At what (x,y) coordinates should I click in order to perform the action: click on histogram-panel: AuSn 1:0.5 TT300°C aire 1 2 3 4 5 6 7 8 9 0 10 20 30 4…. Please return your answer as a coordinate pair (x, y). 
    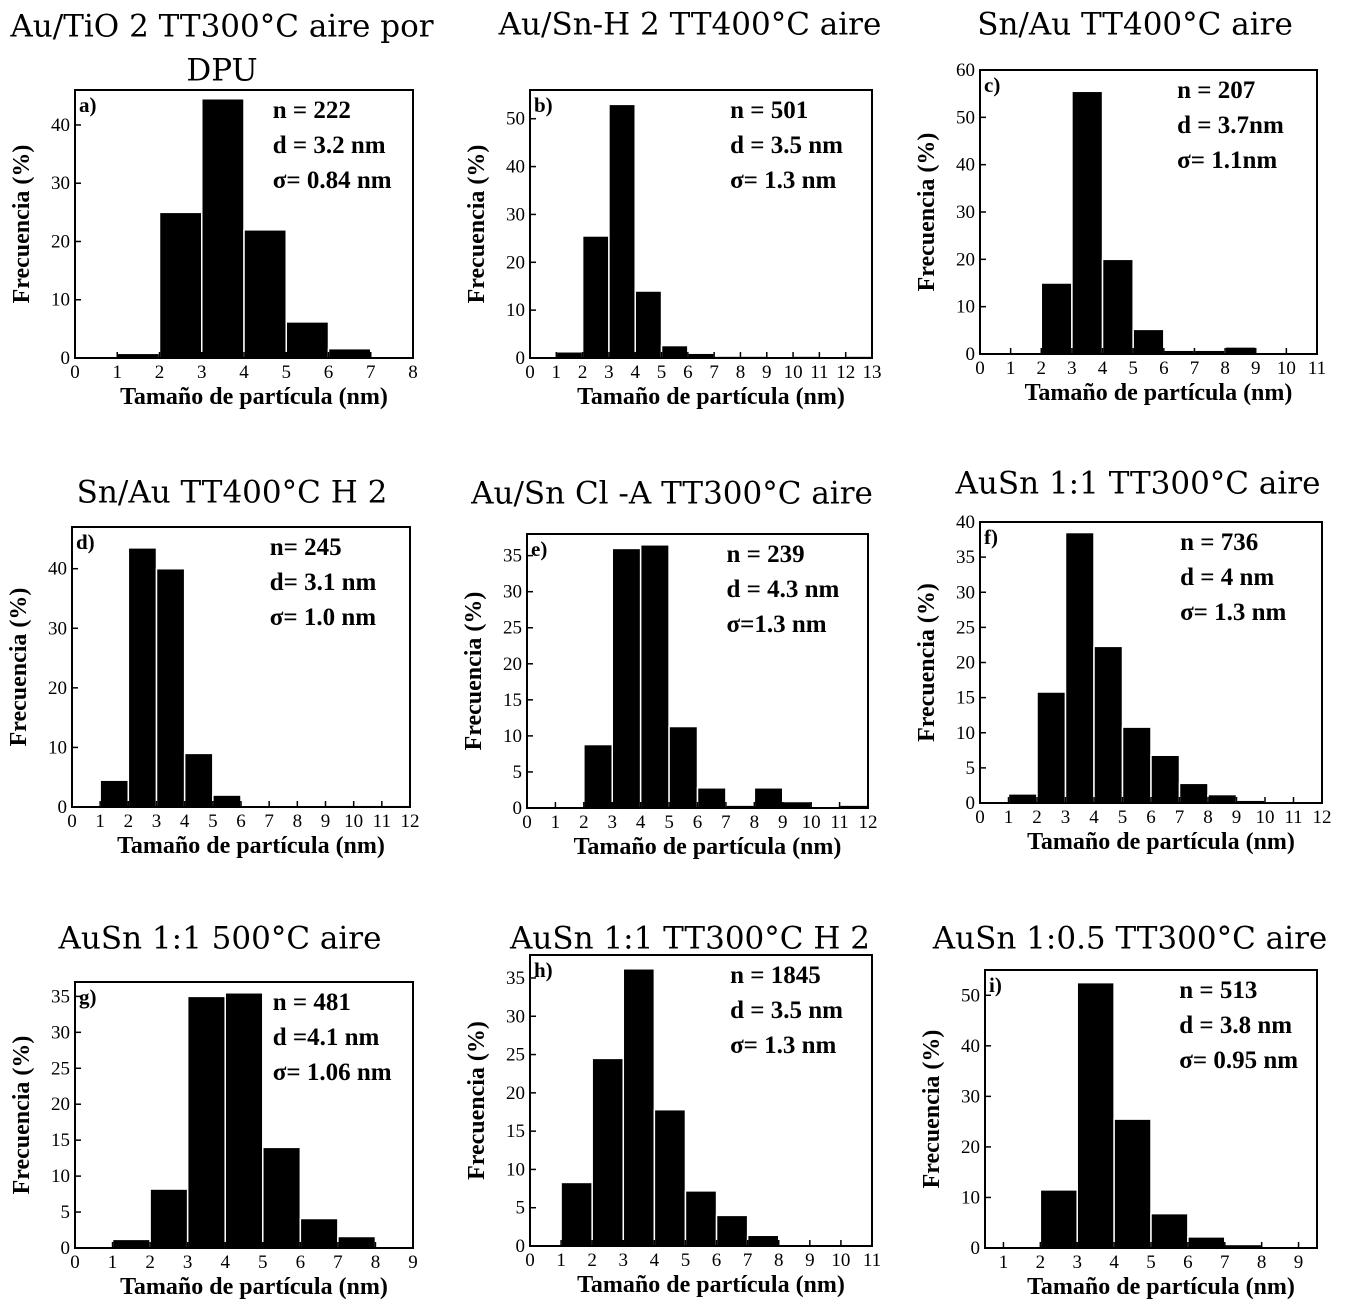
    Looking at the image, I should click on (1123, 1111).